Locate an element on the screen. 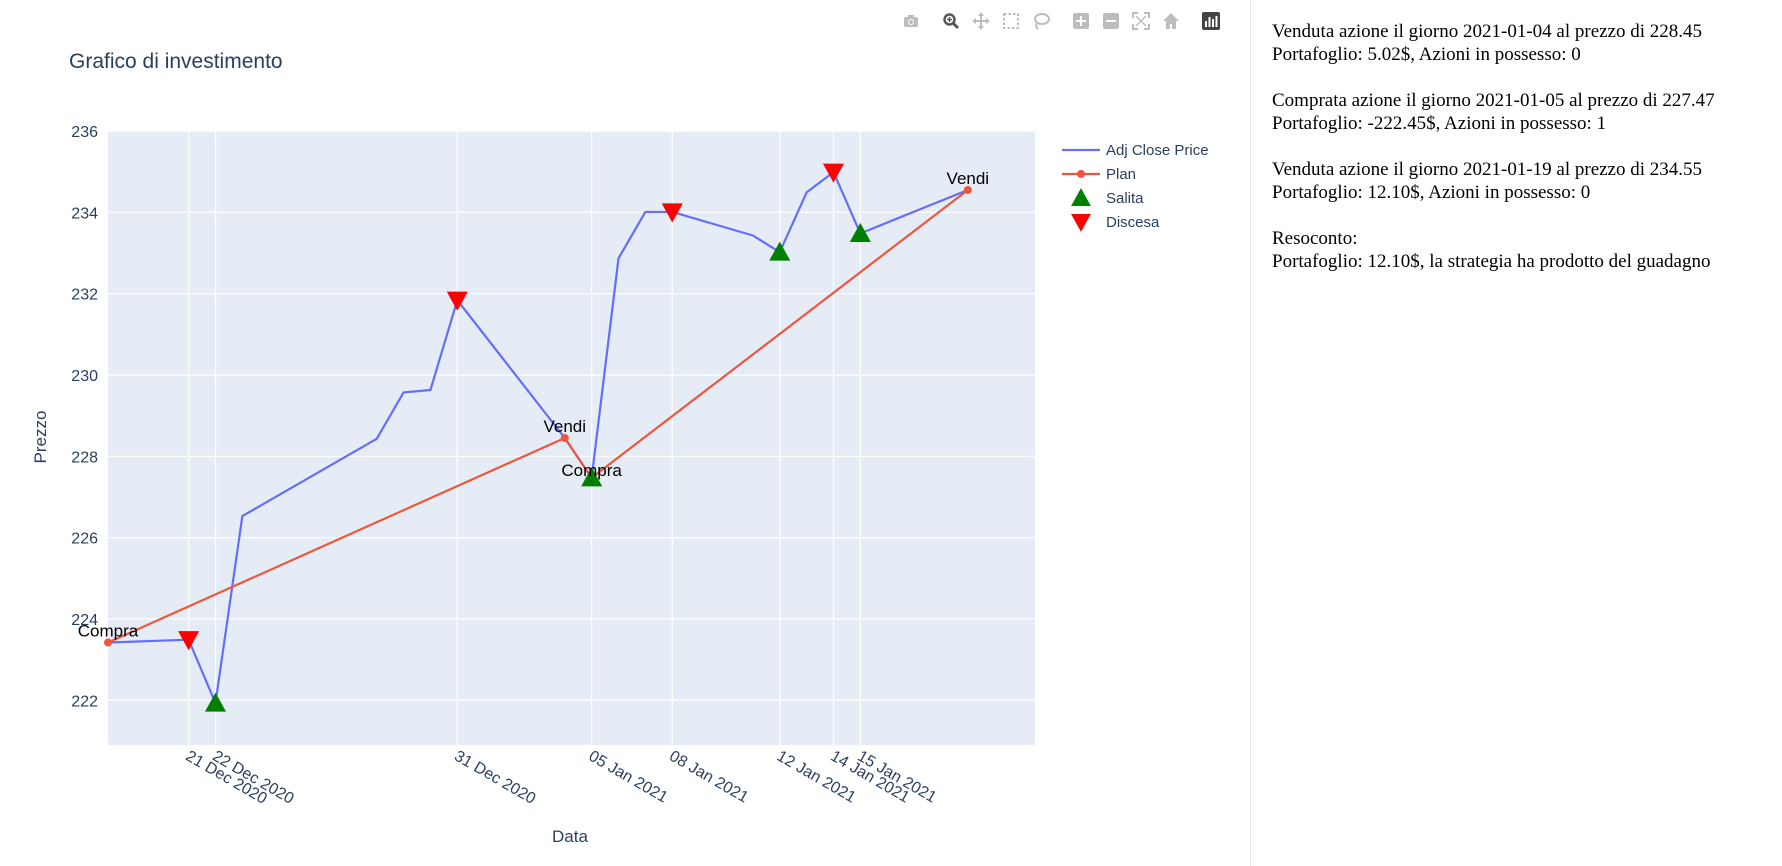  zoom-in-icon is located at coordinates (1081, 21).